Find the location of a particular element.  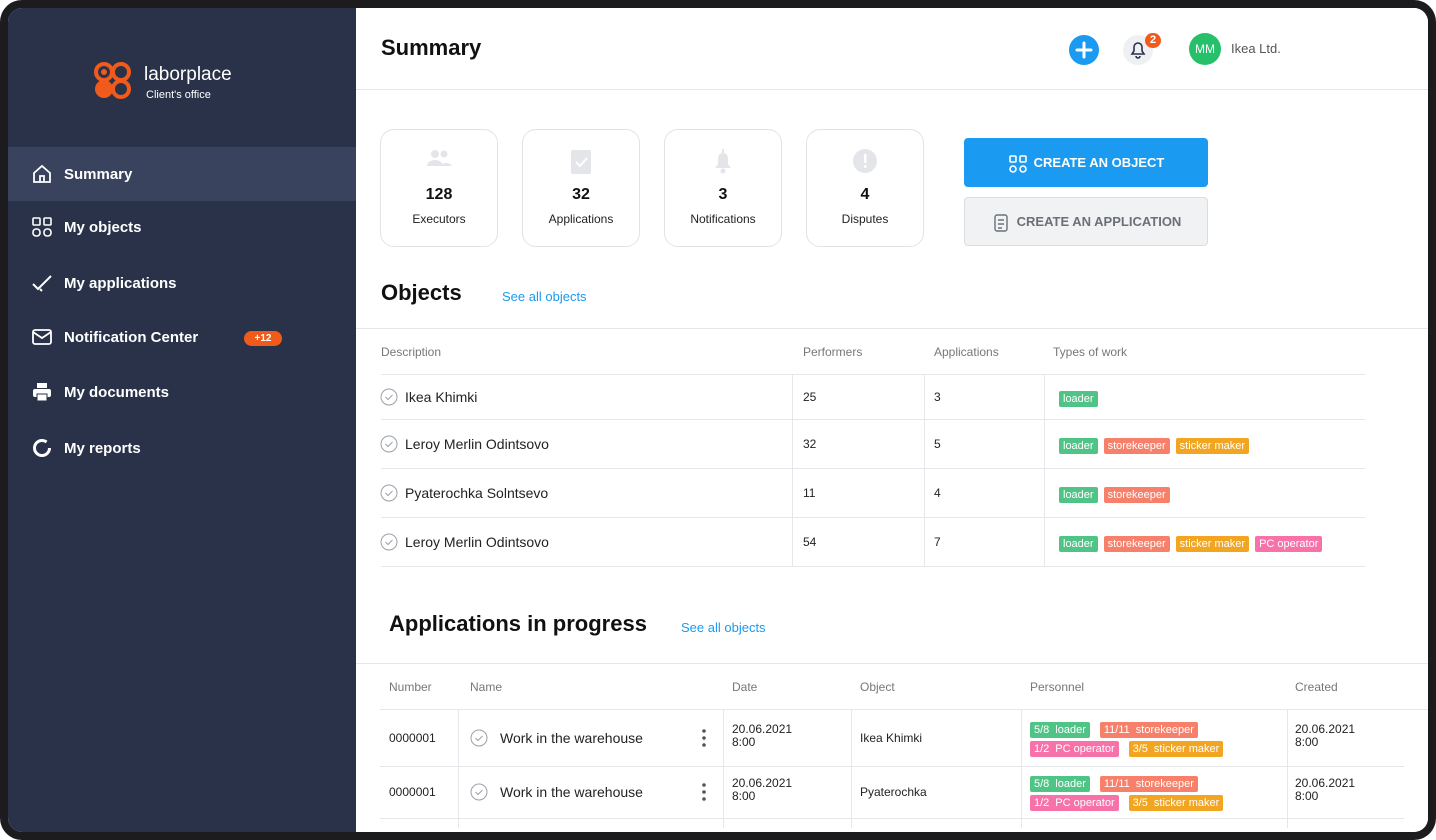

cell: 20.06.2021 8:00 is located at coordinates (762, 789).